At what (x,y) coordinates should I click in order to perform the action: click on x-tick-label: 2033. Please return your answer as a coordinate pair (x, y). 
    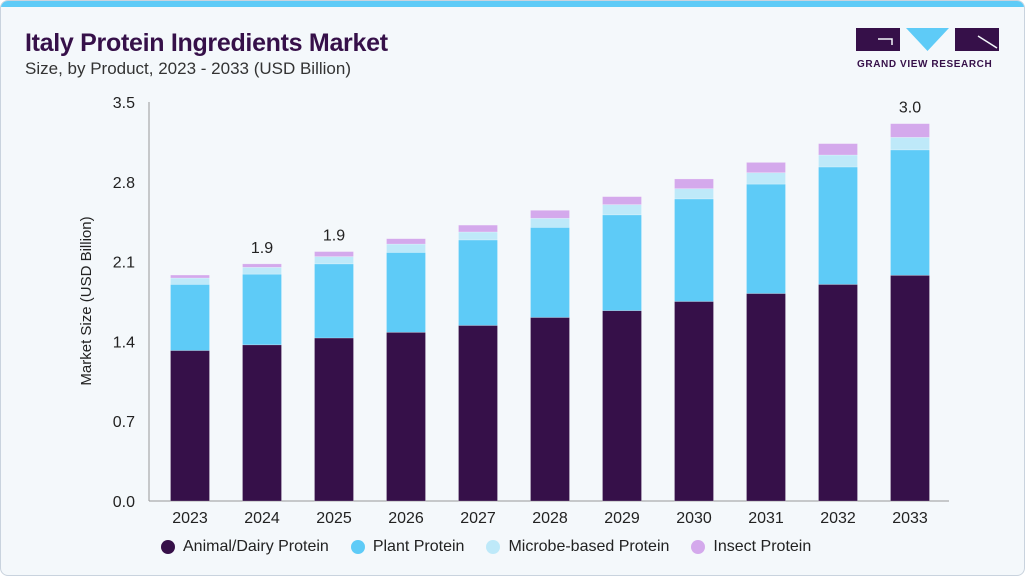
    Looking at the image, I should click on (910, 518).